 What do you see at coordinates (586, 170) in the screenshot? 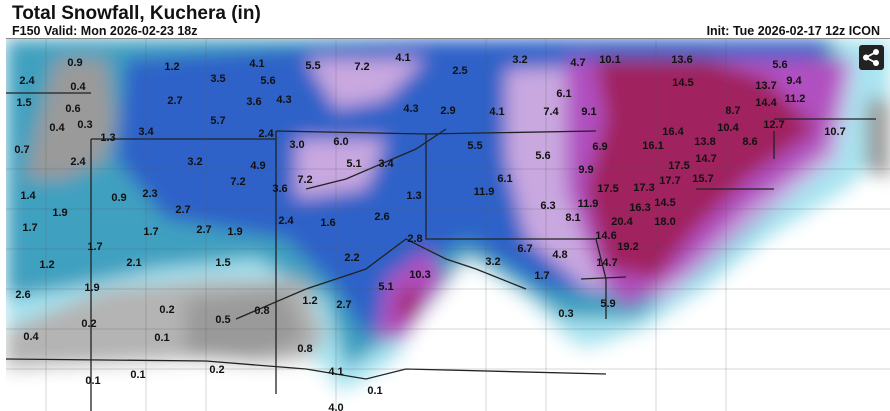
I see `snow-total-label: 9.9` at bounding box center [586, 170].